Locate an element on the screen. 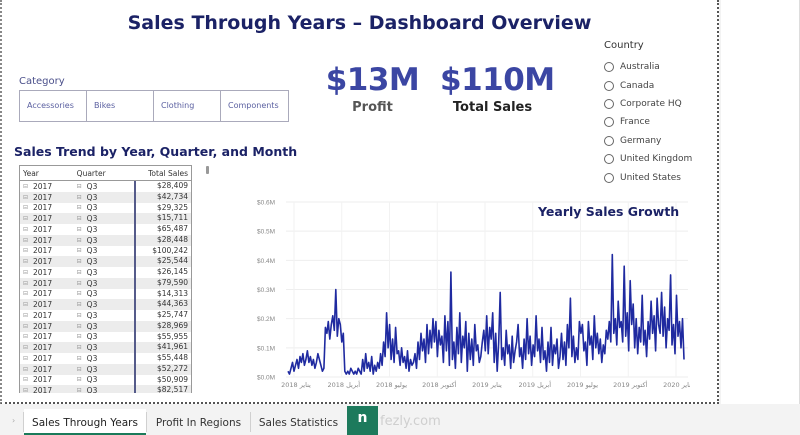 The width and height of the screenshot is (800, 435). tab-profit-in-regions: Profit In Regions is located at coordinates (198, 423).